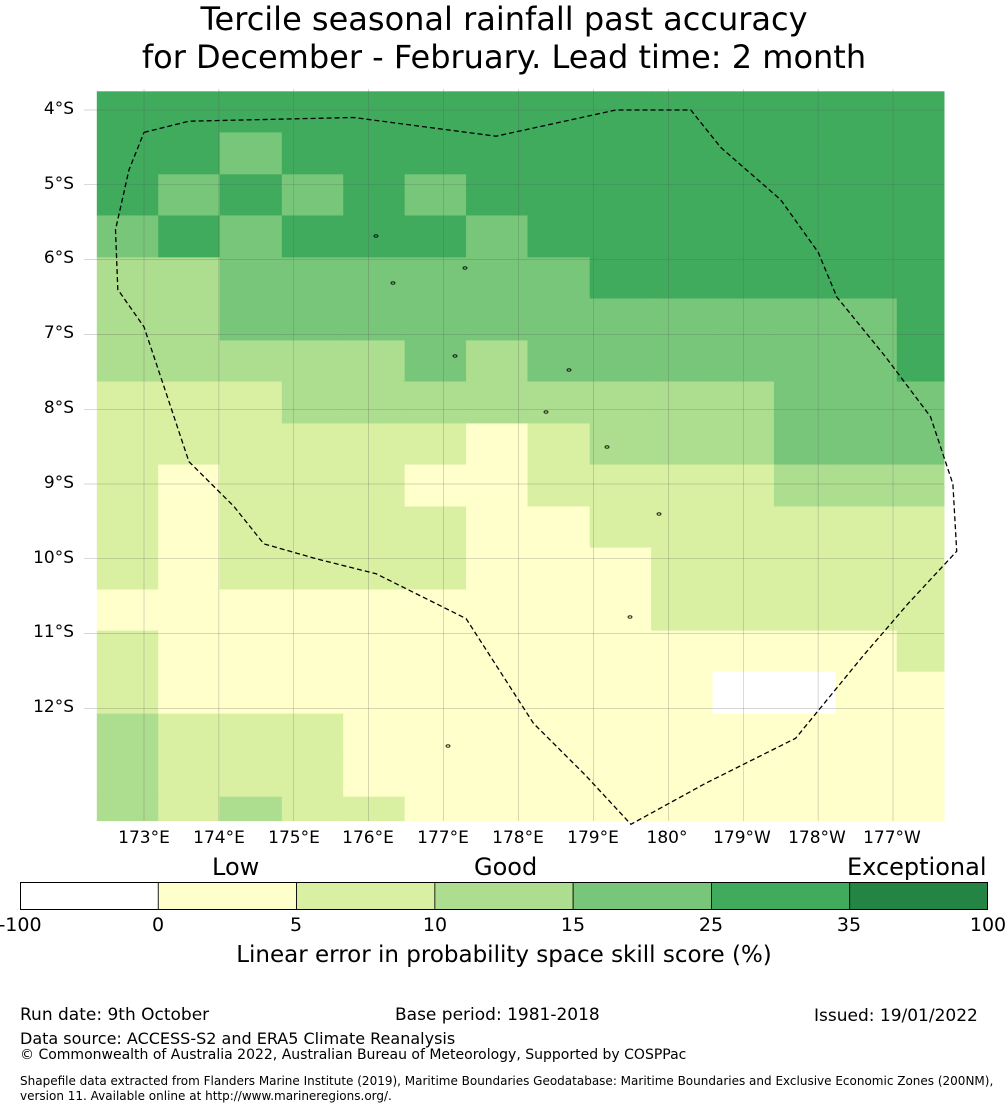 The image size is (1008, 1110). What do you see at coordinates (236, 867) in the screenshot?
I see `legend-category-low: Low` at bounding box center [236, 867].